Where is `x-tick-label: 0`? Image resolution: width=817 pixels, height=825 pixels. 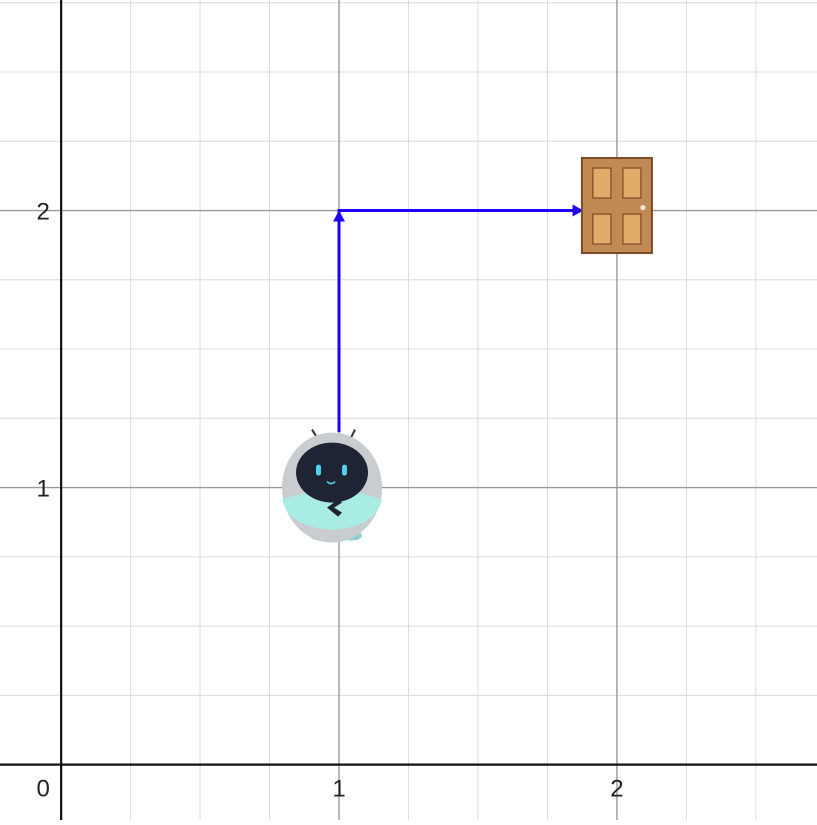 x-tick-label: 0 is located at coordinates (42, 789).